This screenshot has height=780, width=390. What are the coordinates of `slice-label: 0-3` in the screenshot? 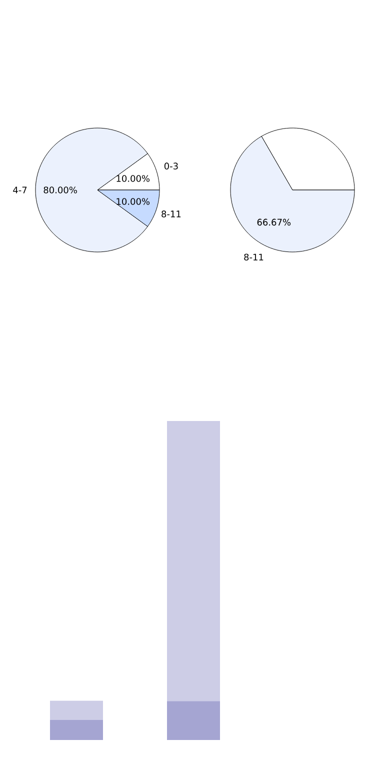 It's located at (171, 166).